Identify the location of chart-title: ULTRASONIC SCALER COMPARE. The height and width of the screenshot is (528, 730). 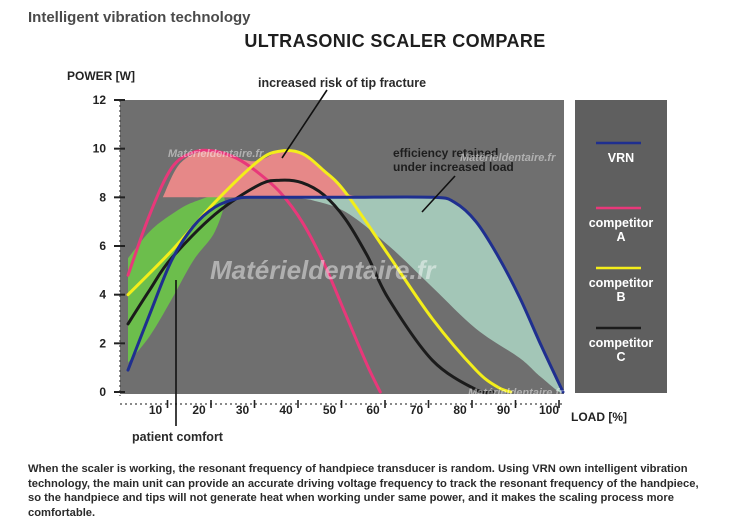
(395, 41).